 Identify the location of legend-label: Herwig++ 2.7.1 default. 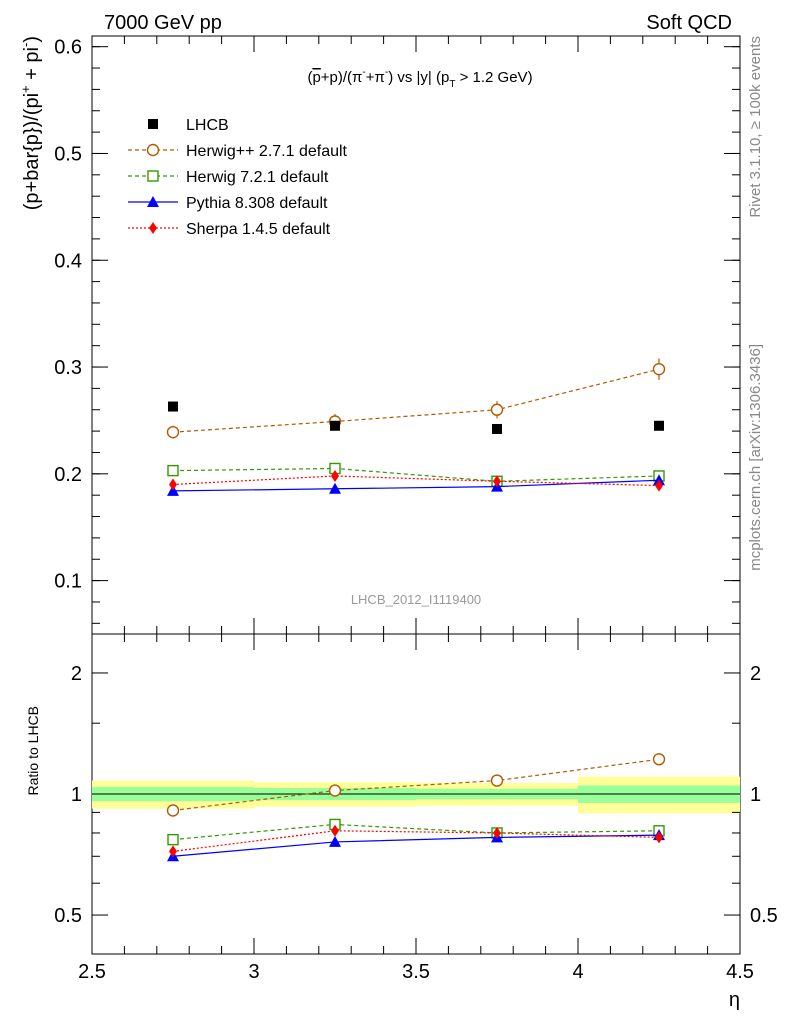
(267, 151).